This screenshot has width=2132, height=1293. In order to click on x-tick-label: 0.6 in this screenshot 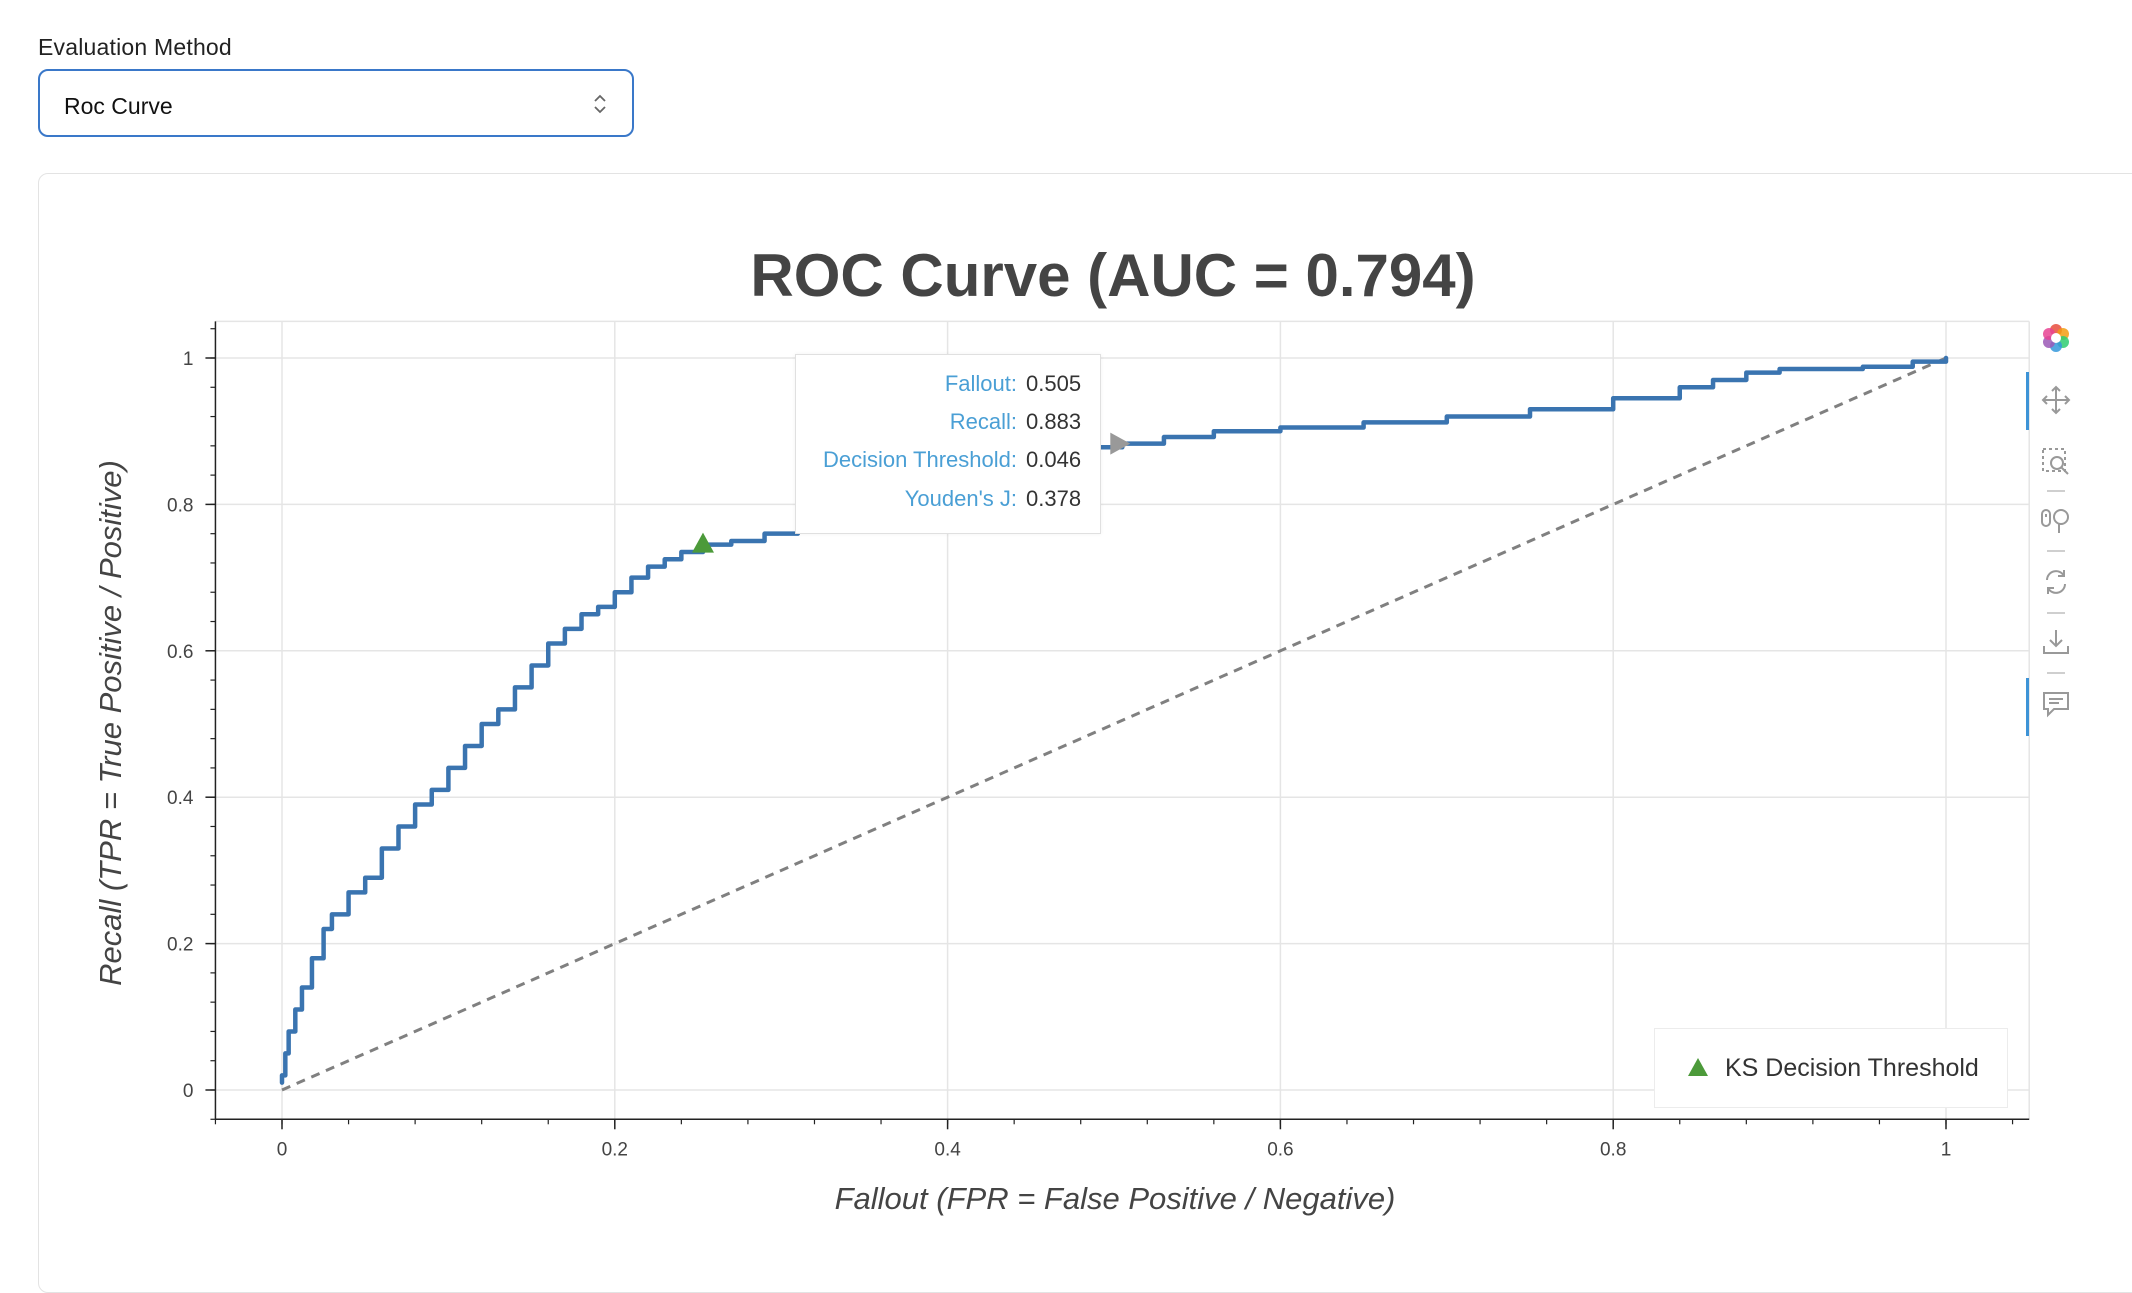, I will do `click(1280, 1149)`.